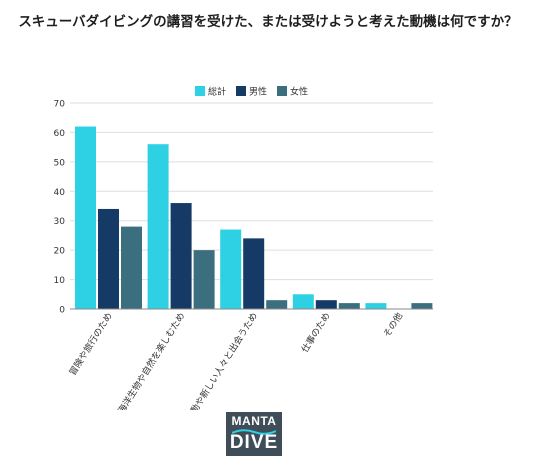 The image size is (536, 458). What do you see at coordinates (393, 324) in the screenshot?
I see `x-tick-label: その他` at bounding box center [393, 324].